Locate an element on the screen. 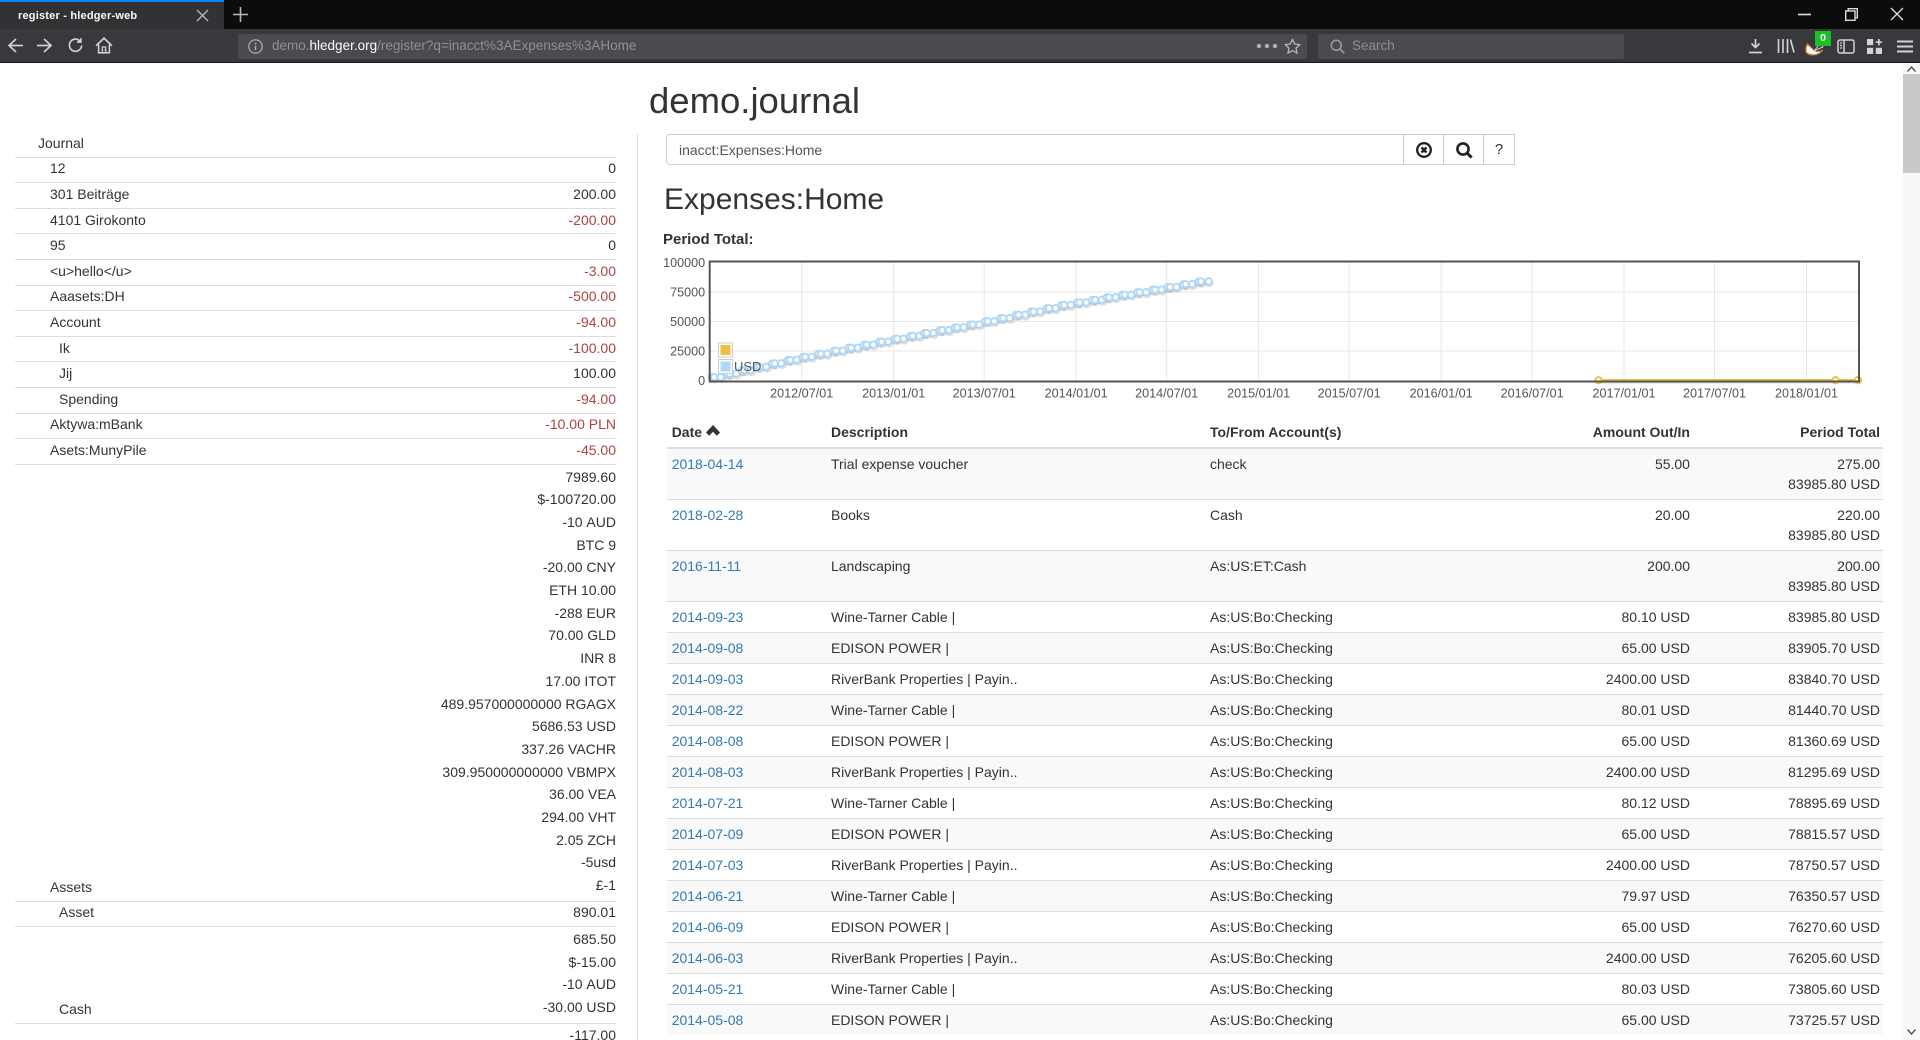  svg-text: 2015/01/01 is located at coordinates (1258, 393).